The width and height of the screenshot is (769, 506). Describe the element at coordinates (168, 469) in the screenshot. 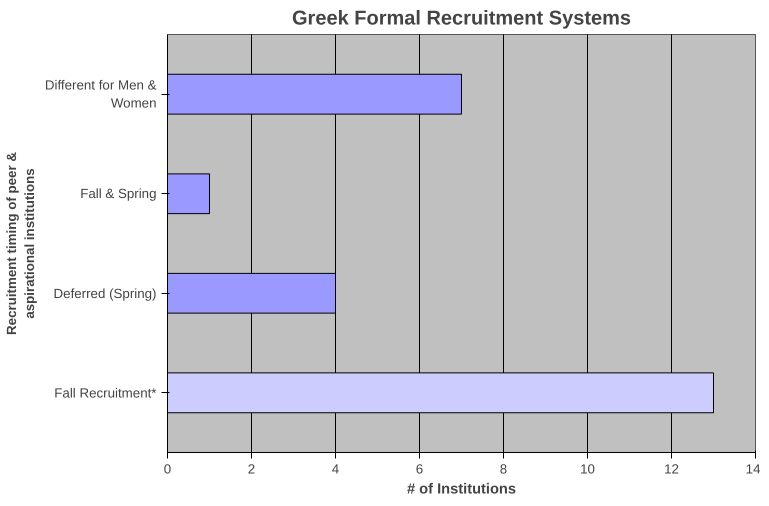

I see `x-tick-label: 0` at that location.